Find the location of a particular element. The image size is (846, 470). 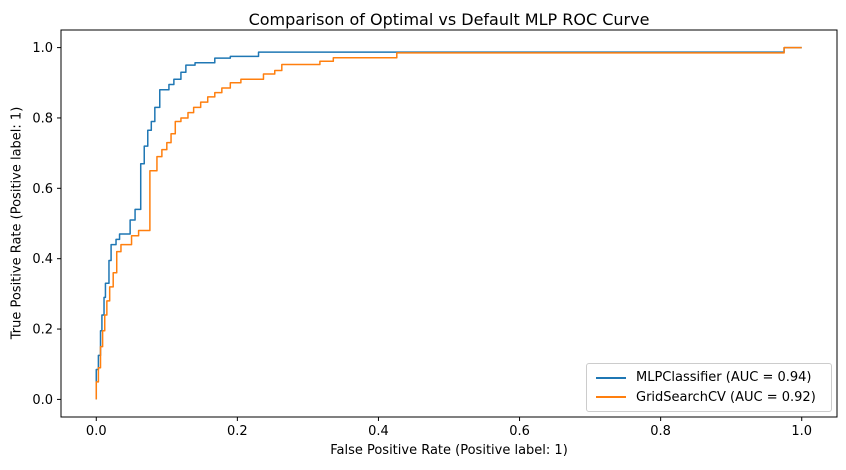

x-axis-label: False Positive Rate (Positive label: 1) is located at coordinates (449, 450).